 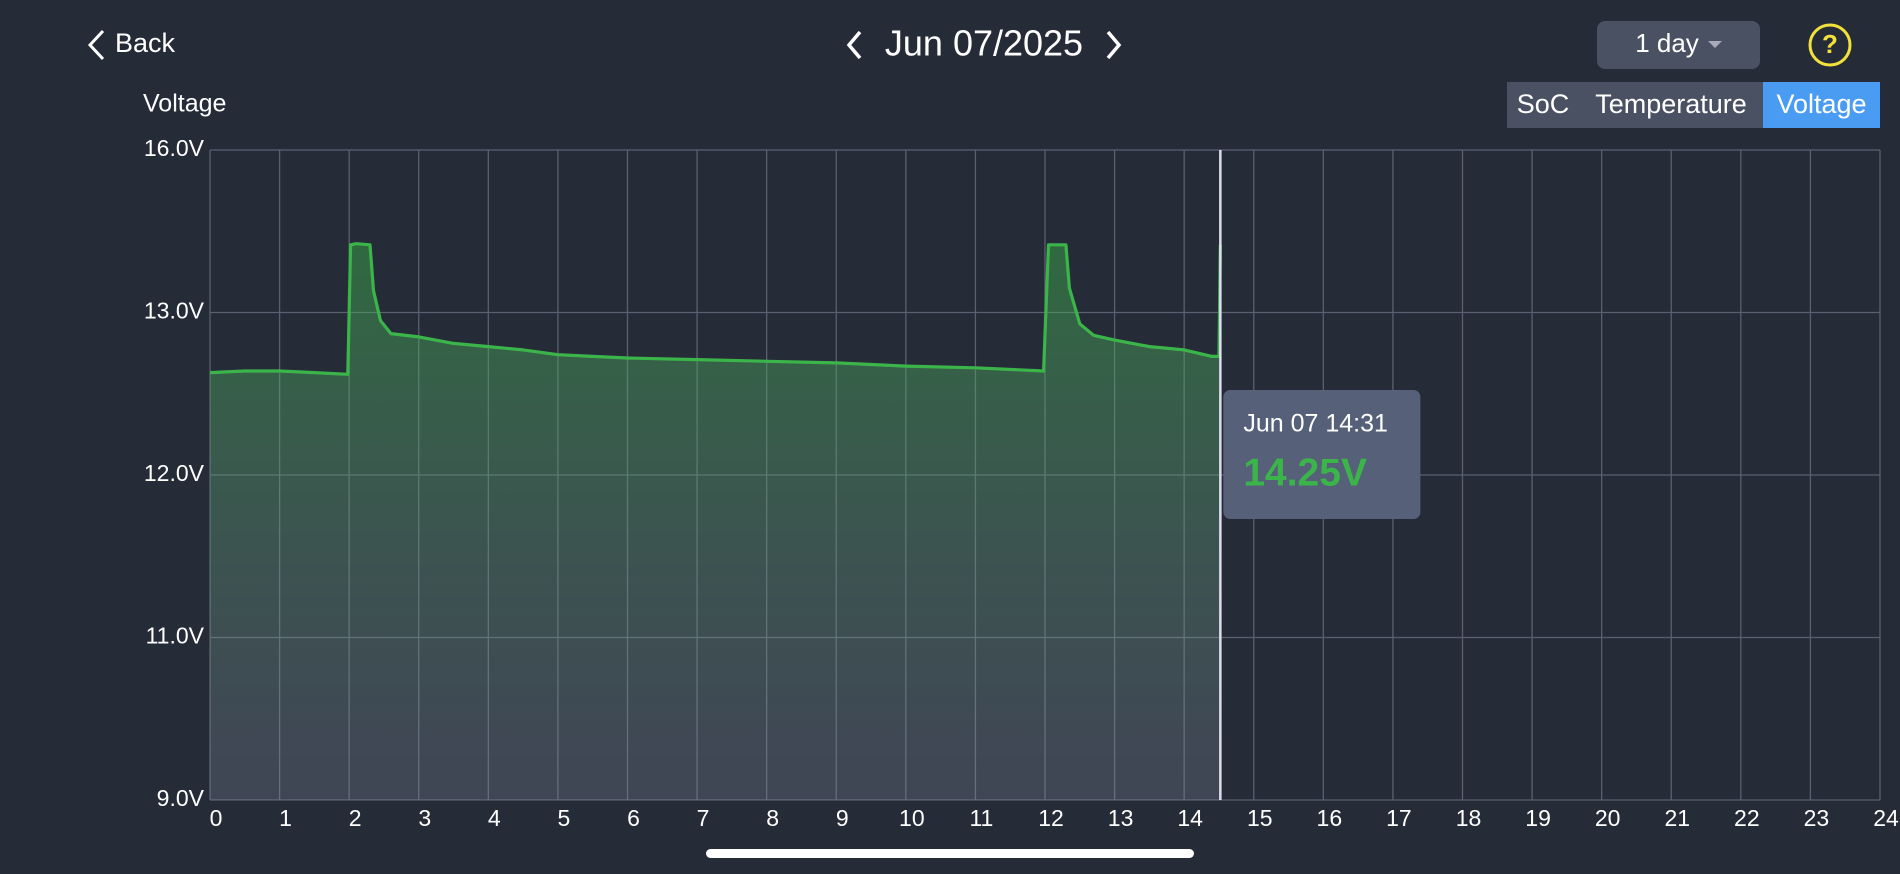 I want to click on x-tick-label: 14, so click(x=1190, y=818).